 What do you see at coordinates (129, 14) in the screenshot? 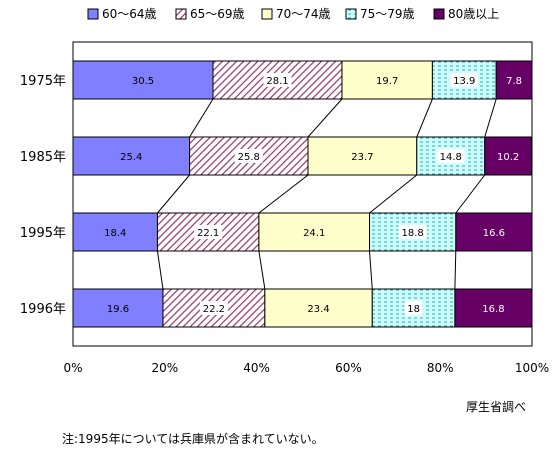
I see `legend-label: 60～64歳` at bounding box center [129, 14].